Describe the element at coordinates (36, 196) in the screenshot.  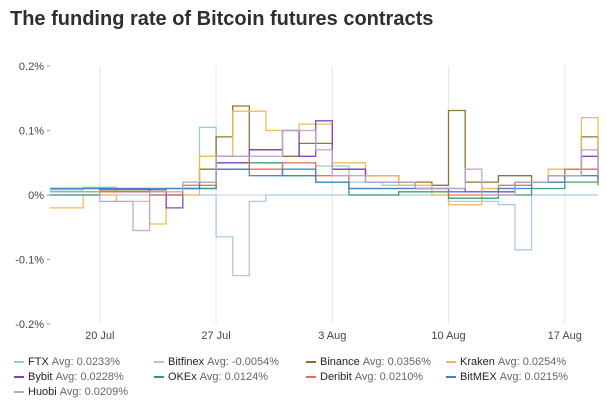
I see `y-tick-label: 0%` at that location.